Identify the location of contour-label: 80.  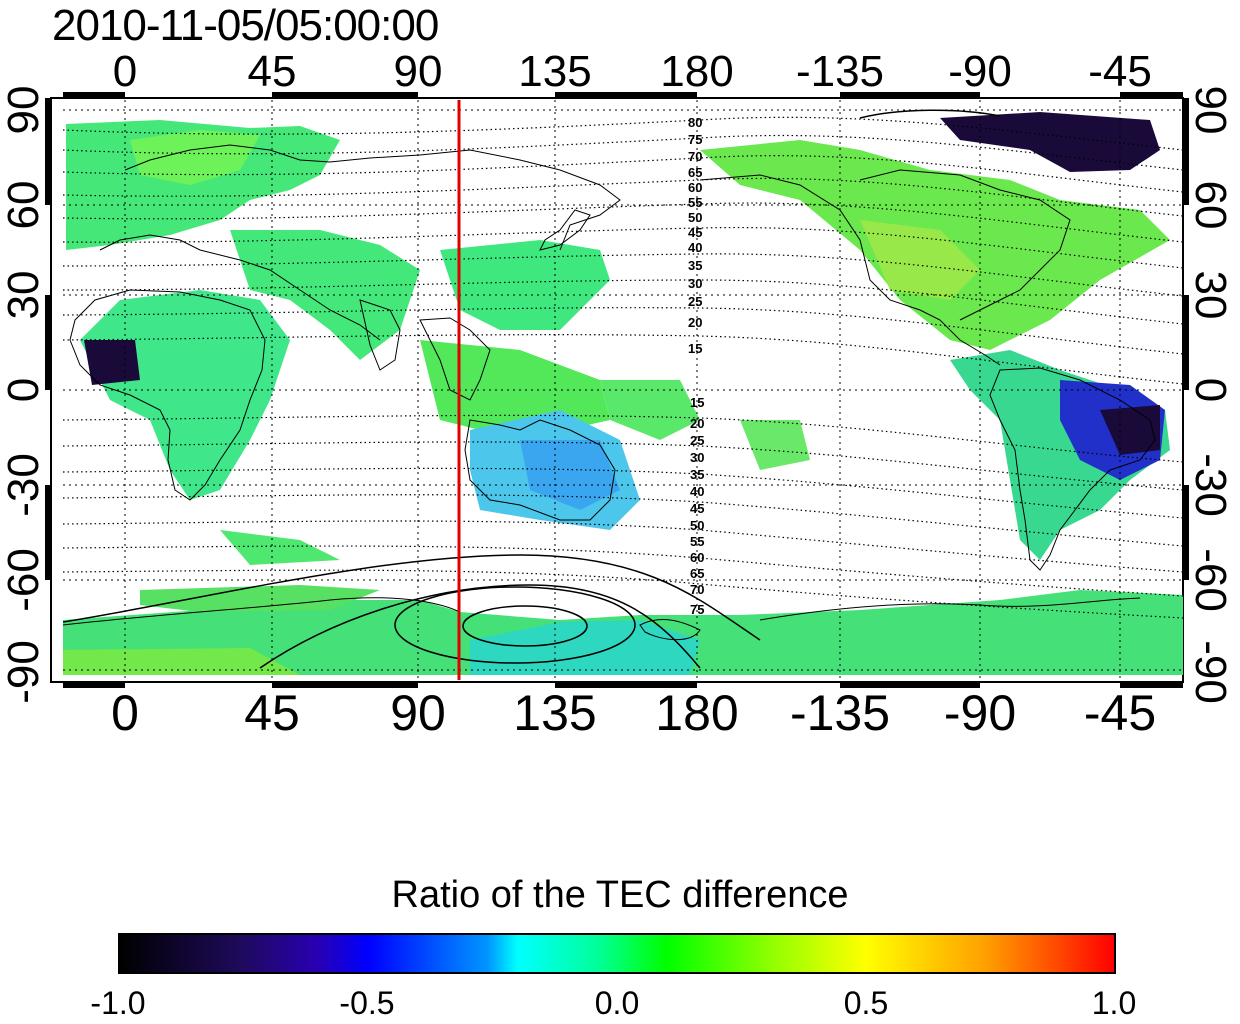
(695, 122).